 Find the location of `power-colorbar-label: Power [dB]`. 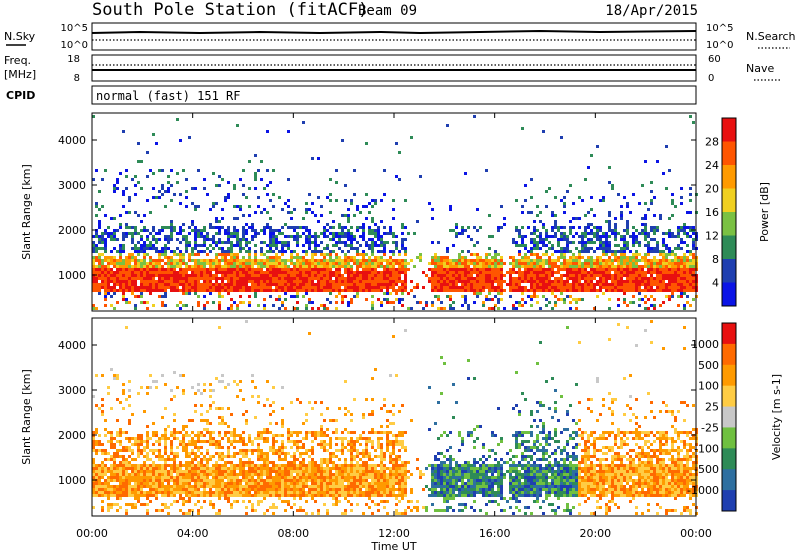

power-colorbar-label: Power [dB] is located at coordinates (764, 212).